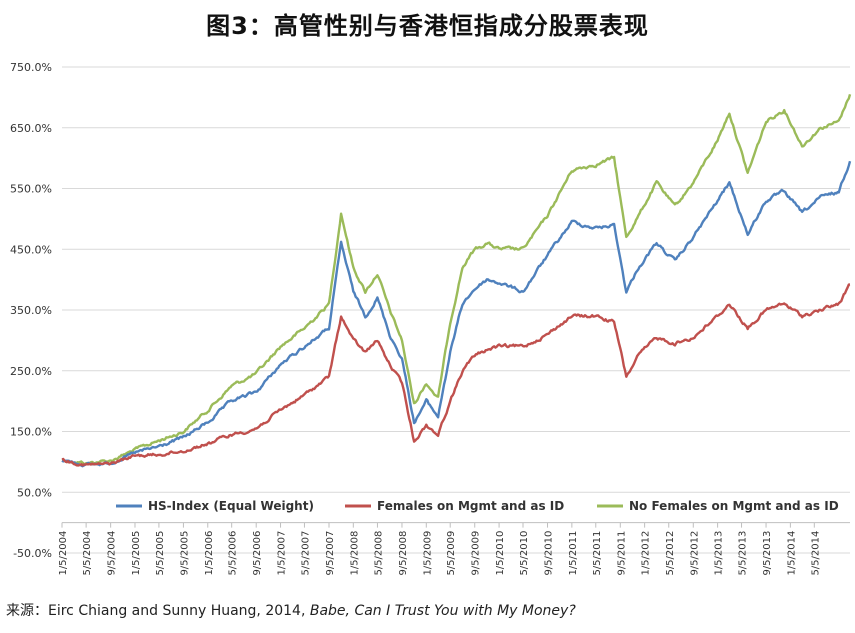  Describe the element at coordinates (136, 553) in the screenshot. I see `x-tick-label: 1/5/2005` at that location.